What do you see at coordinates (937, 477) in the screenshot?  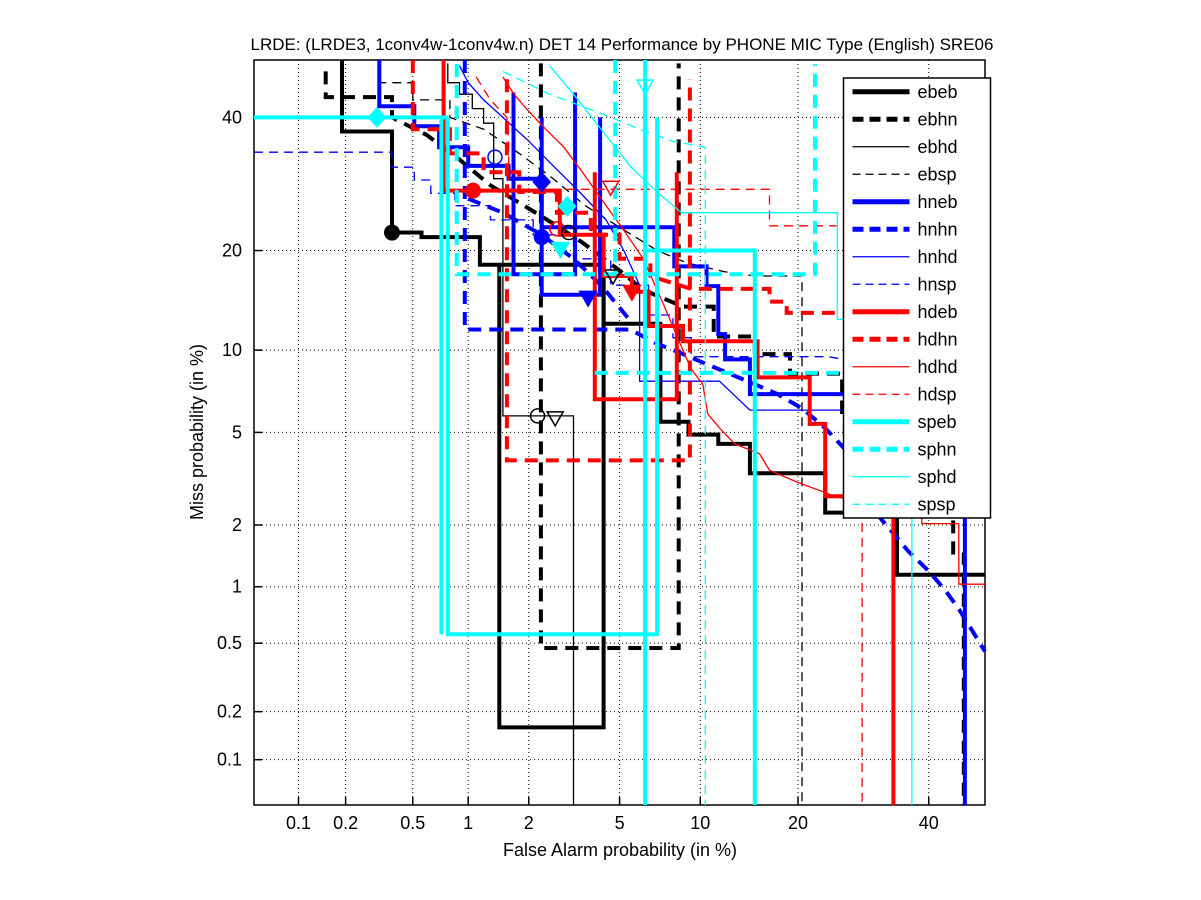 I see `legend-item-sphd: sphd` at bounding box center [937, 477].